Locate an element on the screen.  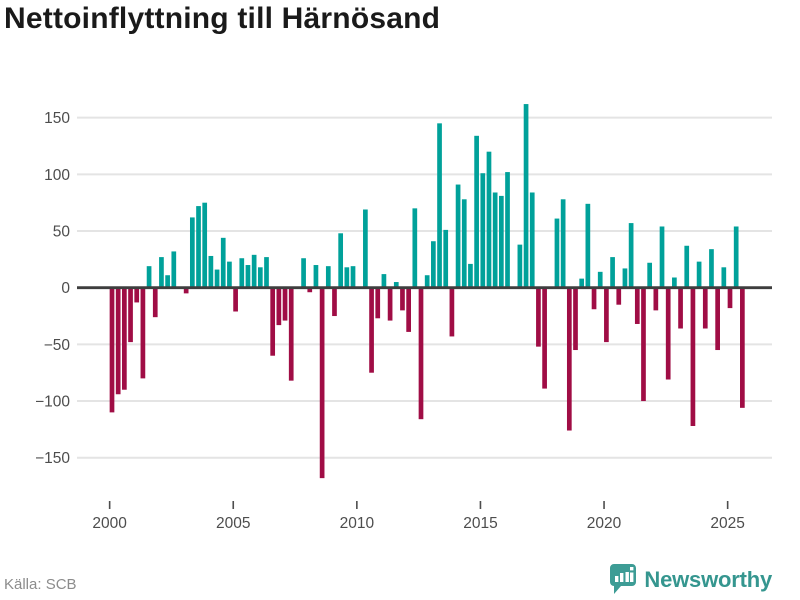
bar-2014Q4 is located at coordinates (476, 211).